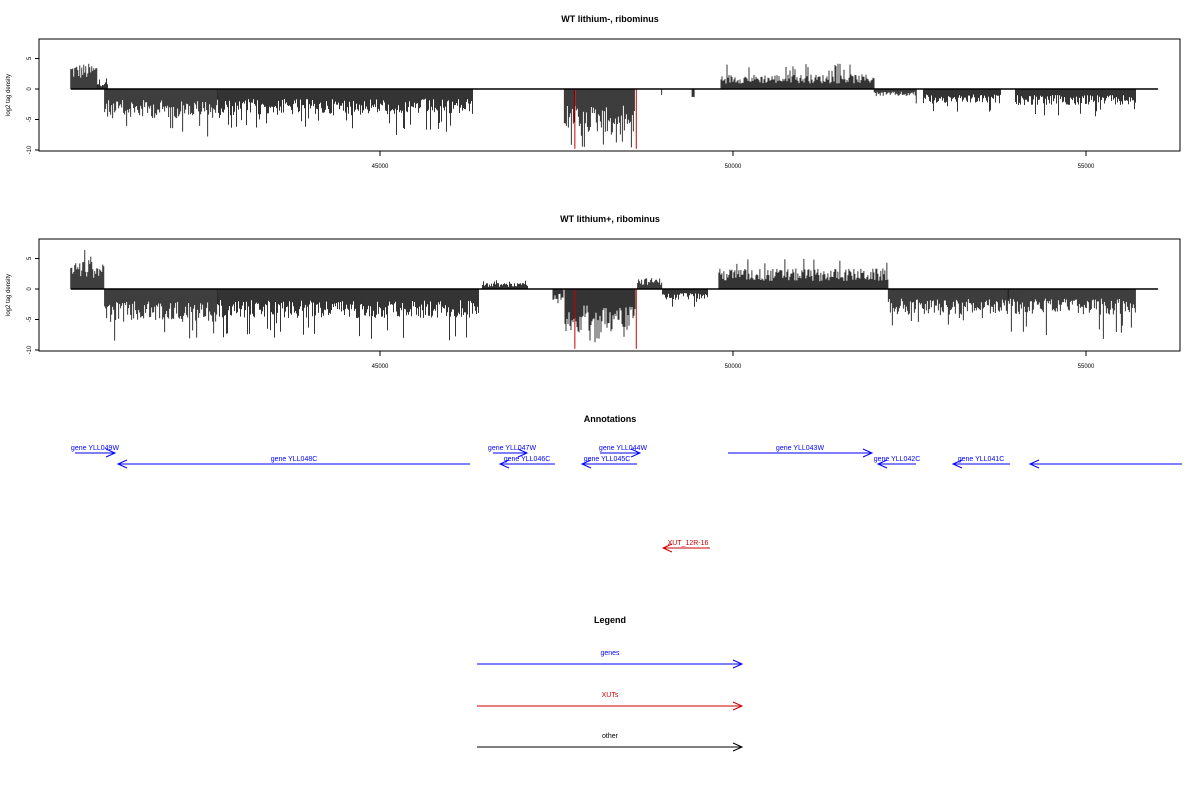  Describe the element at coordinates (607, 459) in the screenshot. I see `feature-label: gene YLL045C` at that location.